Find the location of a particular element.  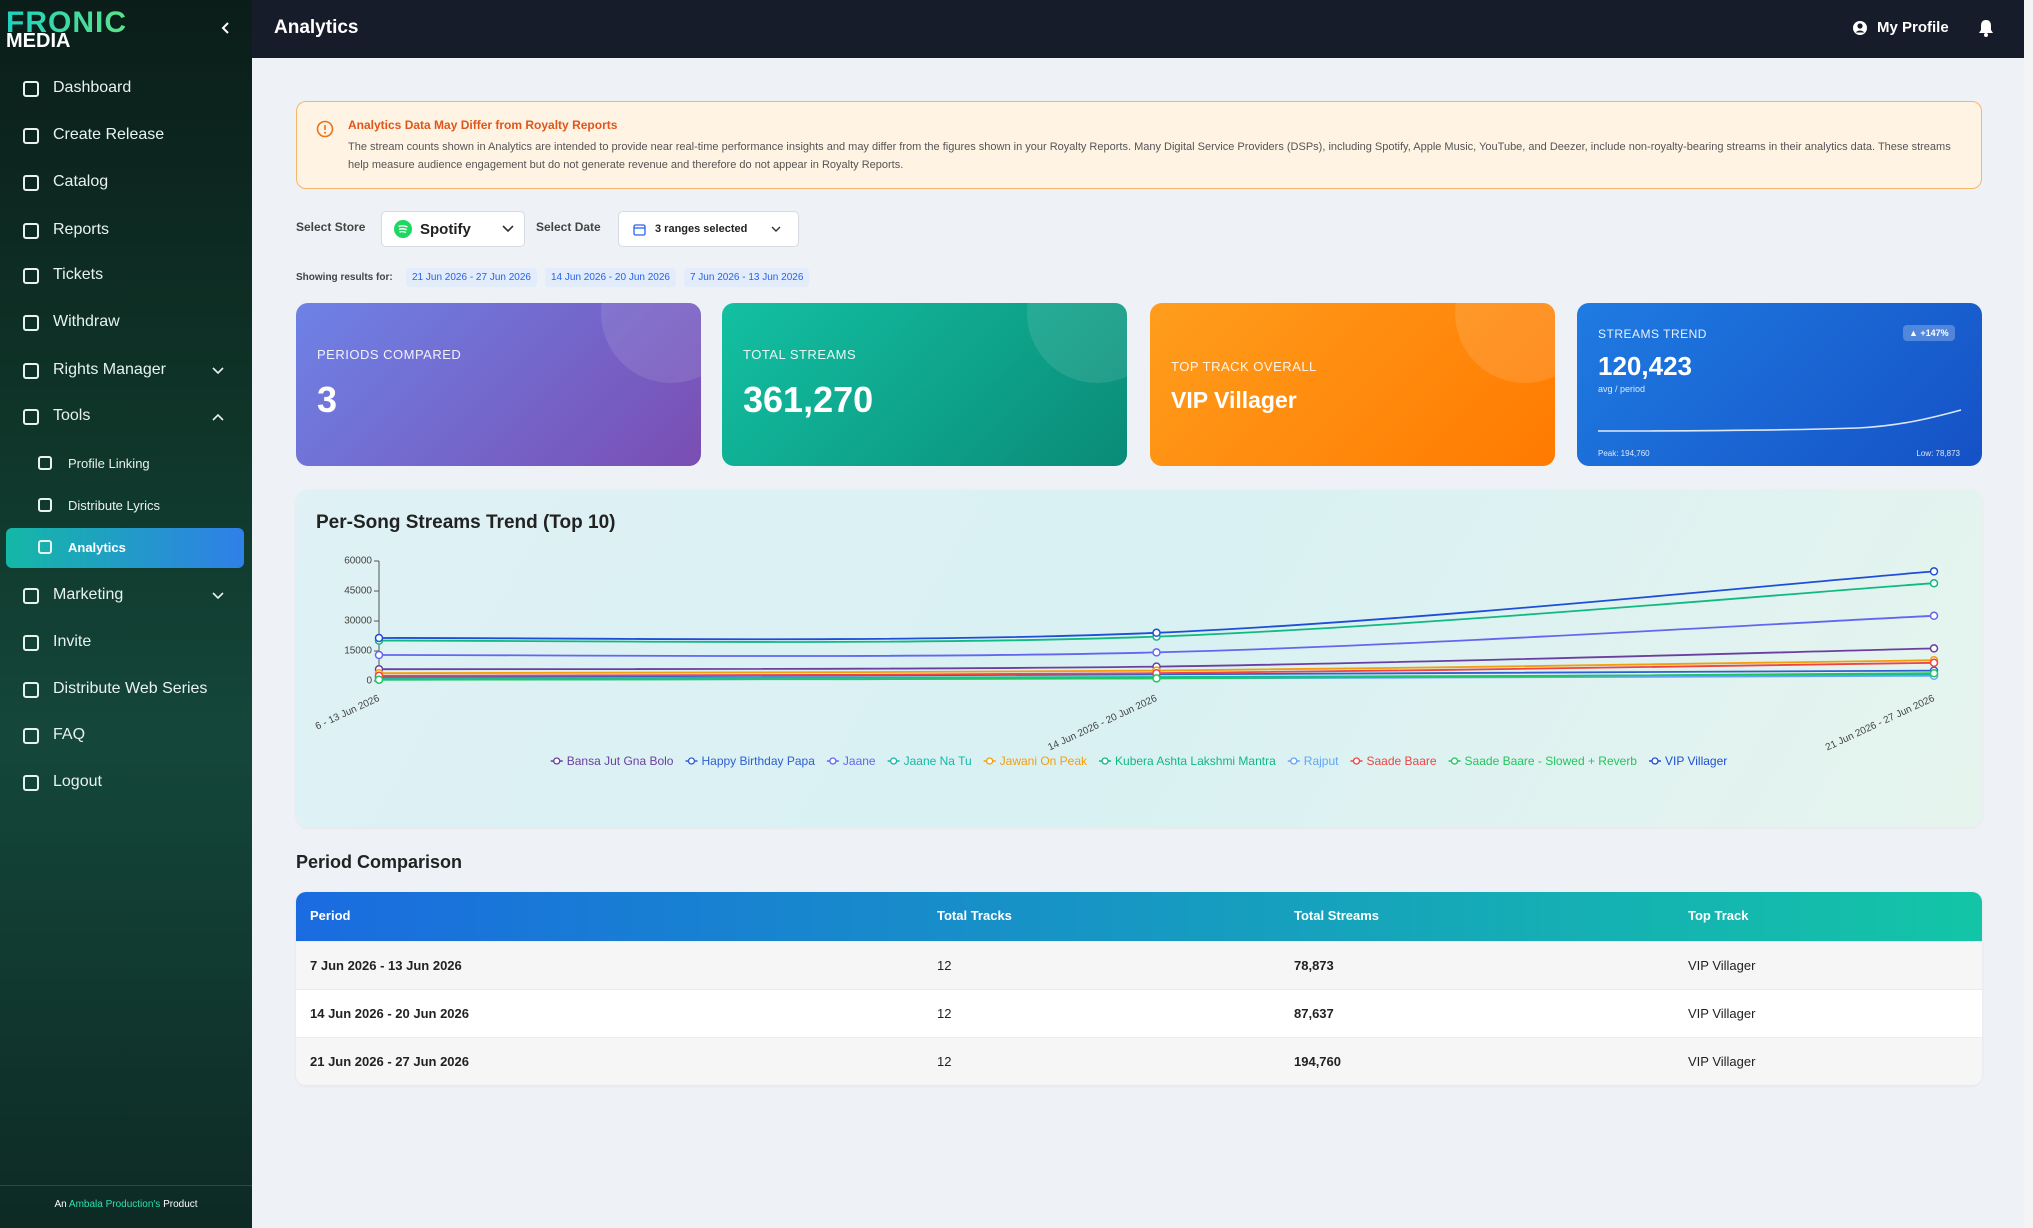

date-select: 3 ranges selected is located at coordinates (708, 229).